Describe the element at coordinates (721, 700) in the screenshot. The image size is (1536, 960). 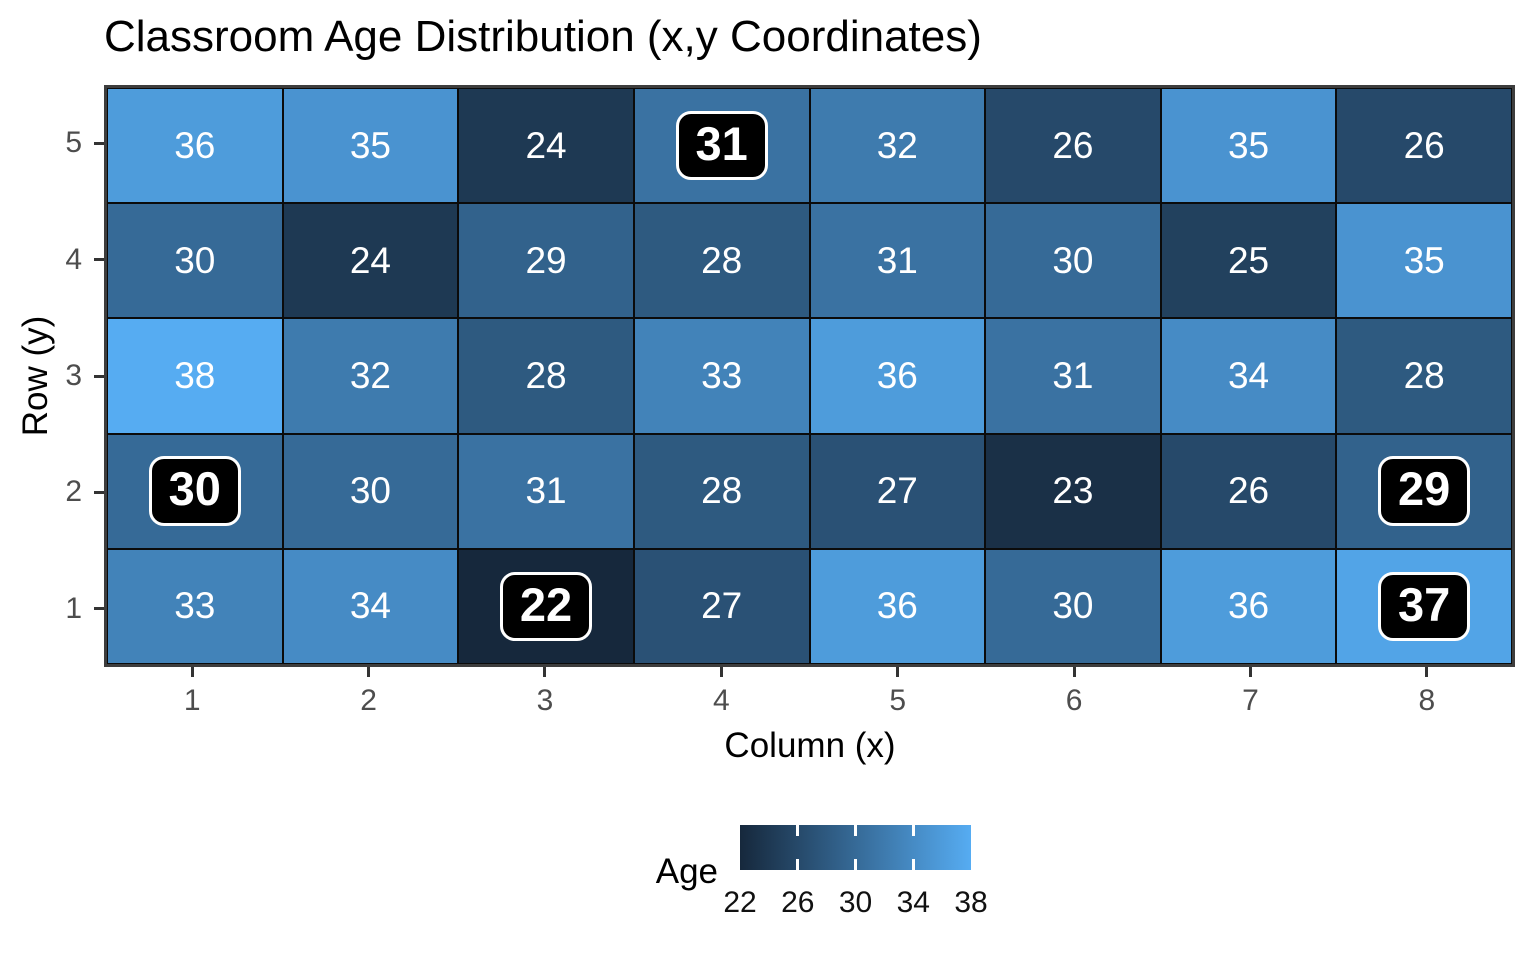
I see `x-tick-label: 4` at that location.